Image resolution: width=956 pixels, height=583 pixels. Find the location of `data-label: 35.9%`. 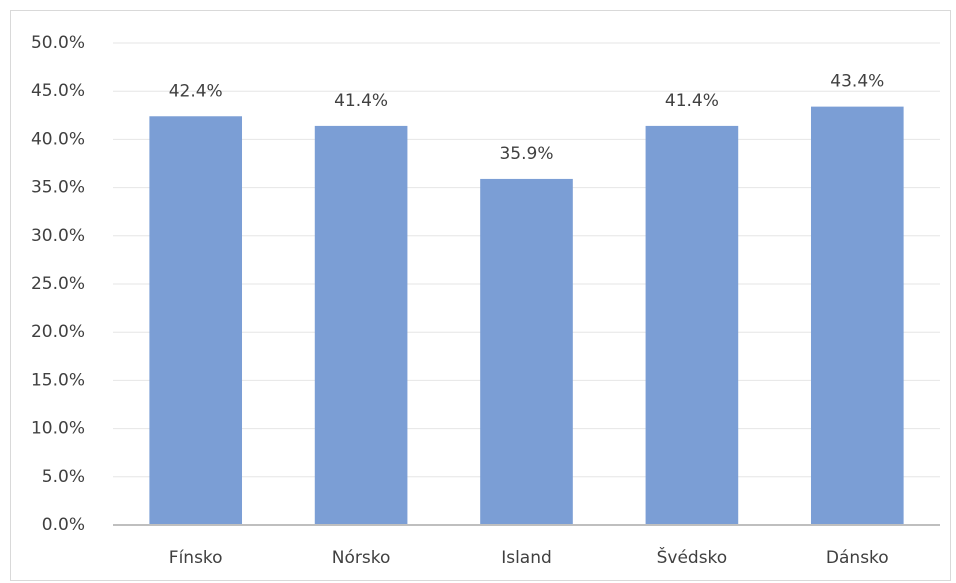

data-label: 35.9% is located at coordinates (526, 154).